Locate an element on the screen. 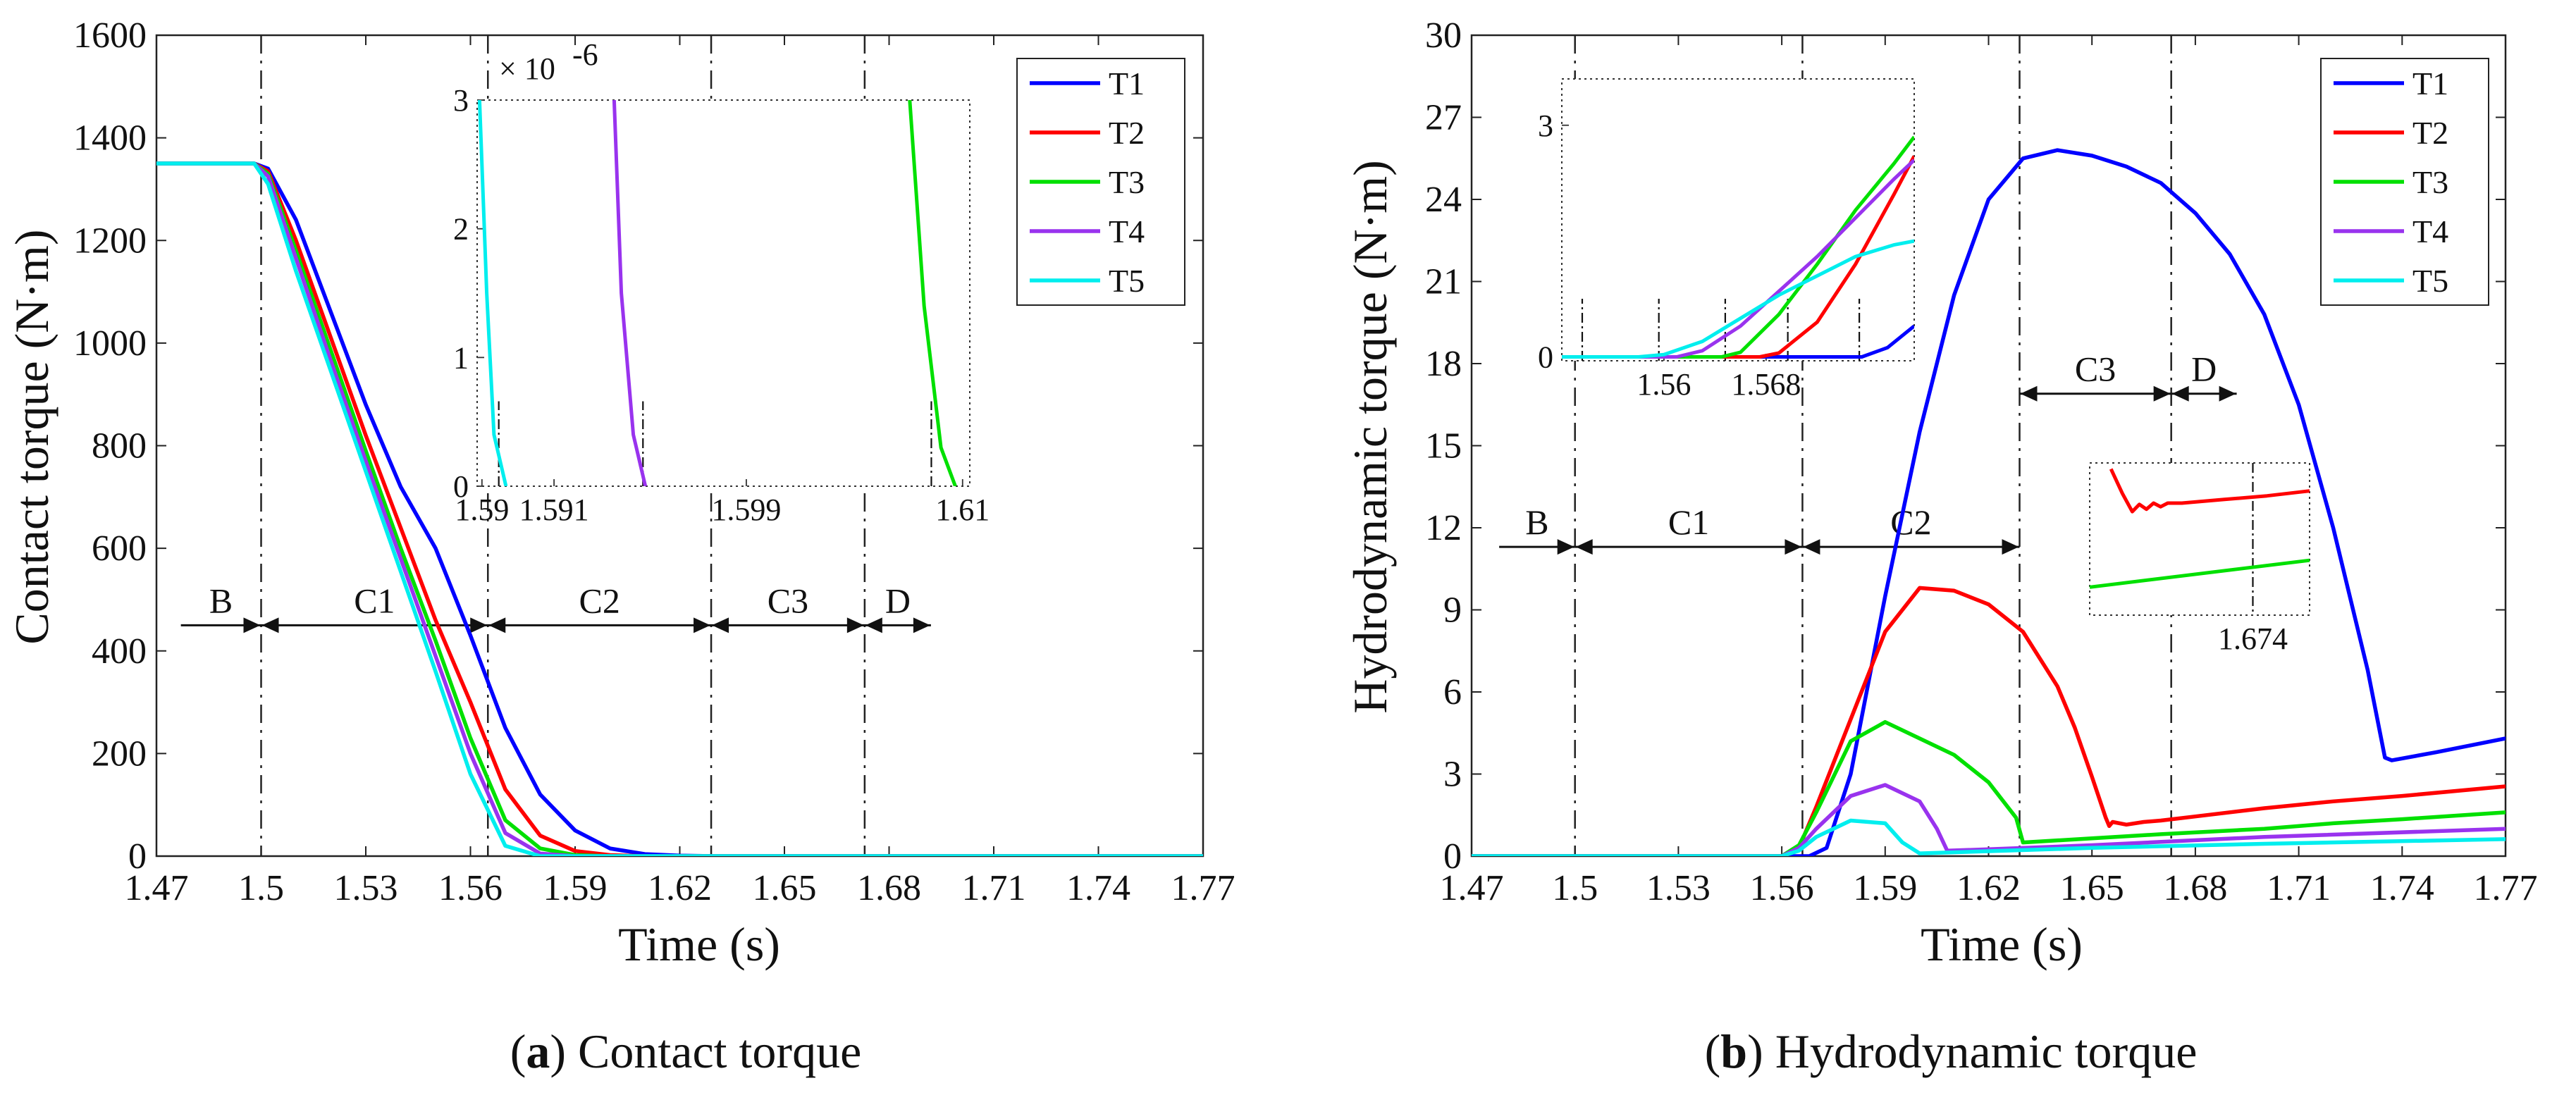  a-ytick-label: 200 is located at coordinates (120, 754).